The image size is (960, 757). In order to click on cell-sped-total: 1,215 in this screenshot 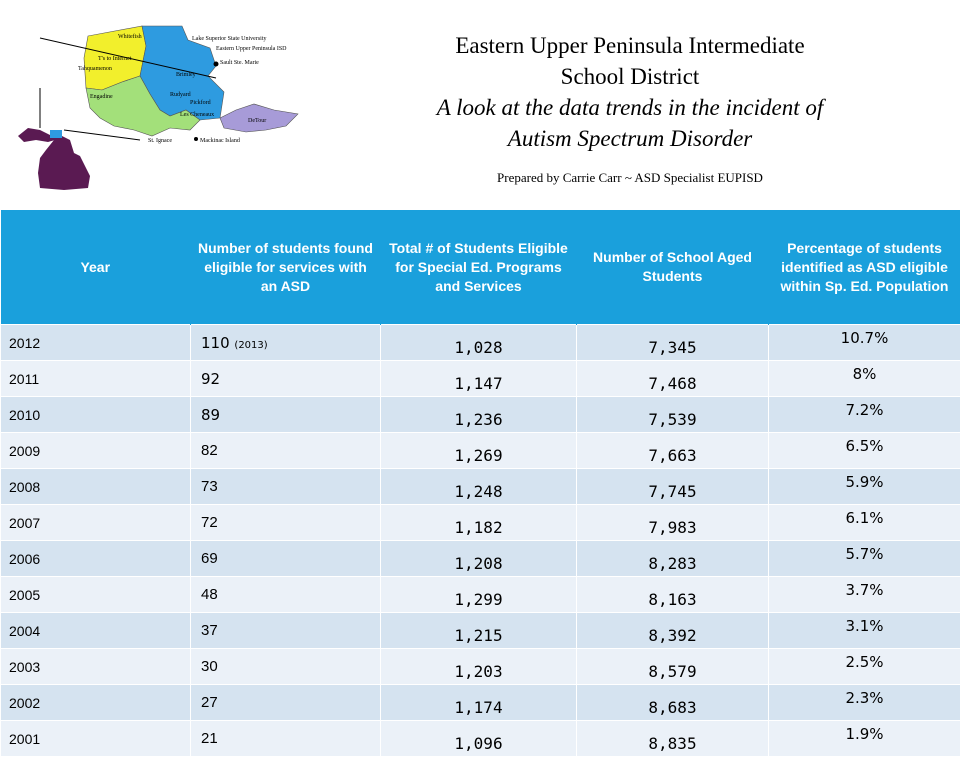, I will do `click(479, 631)`.